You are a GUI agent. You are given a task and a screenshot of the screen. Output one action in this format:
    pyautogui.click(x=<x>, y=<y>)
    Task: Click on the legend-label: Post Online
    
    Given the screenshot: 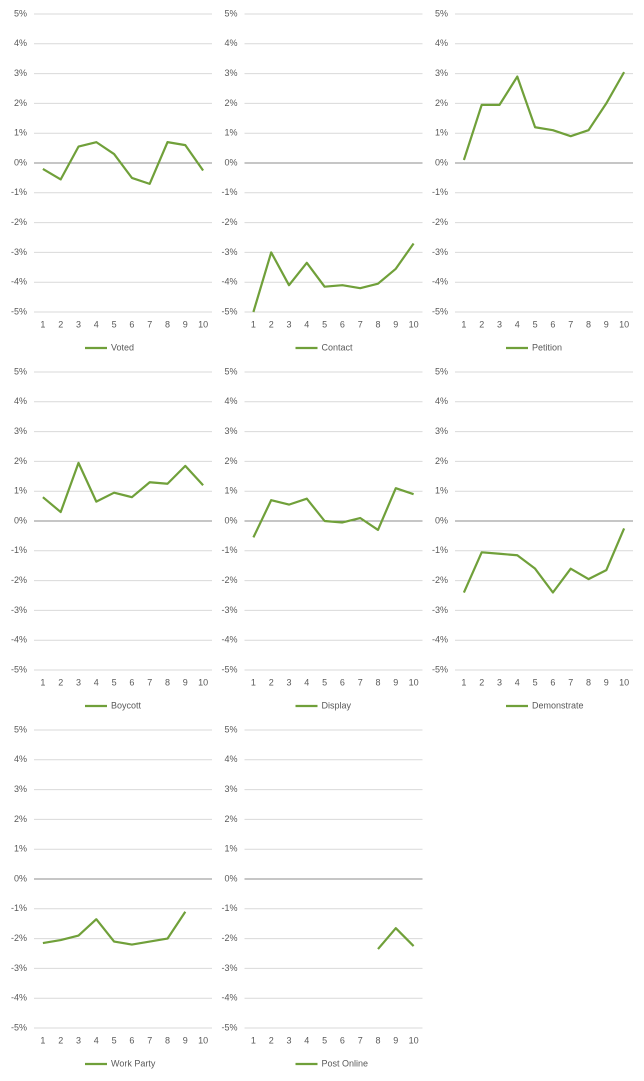 What is the action you would take?
    pyautogui.click(x=345, y=1063)
    